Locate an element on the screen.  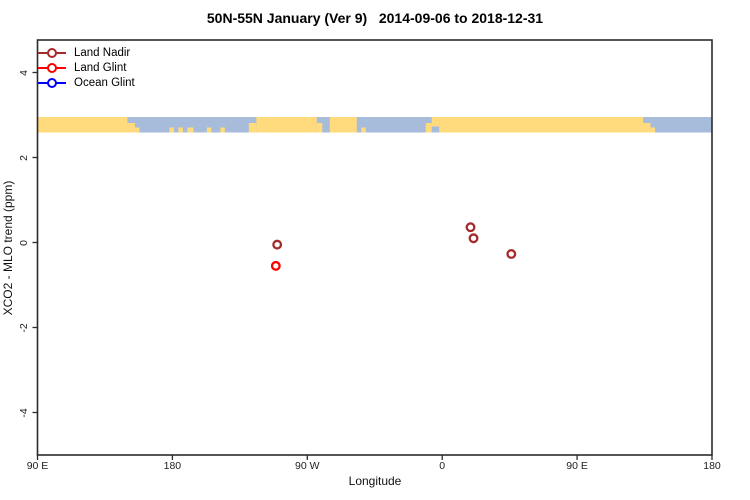
legend-item-land-nadir: Land Nadir is located at coordinates (86, 52).